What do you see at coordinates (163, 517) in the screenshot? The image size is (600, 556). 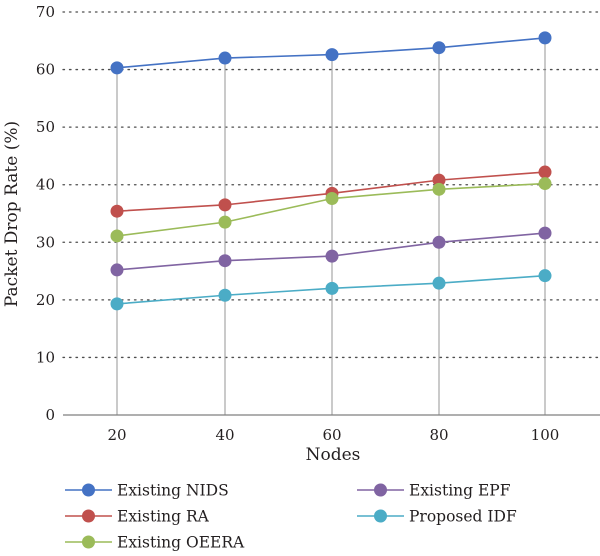 I see `legend-label: Existing RA` at bounding box center [163, 517].